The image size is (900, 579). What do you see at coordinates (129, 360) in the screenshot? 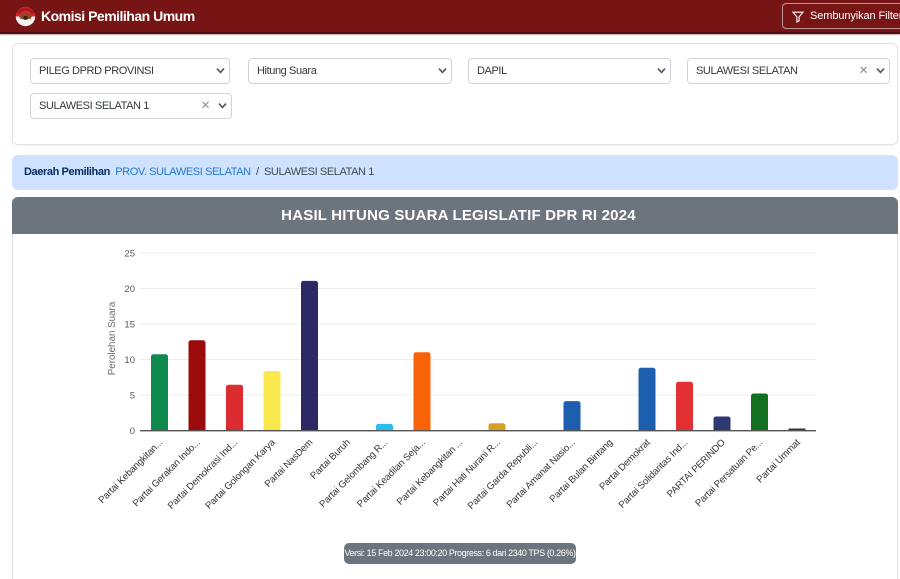
I see `svg-text: 10` at bounding box center [129, 360].